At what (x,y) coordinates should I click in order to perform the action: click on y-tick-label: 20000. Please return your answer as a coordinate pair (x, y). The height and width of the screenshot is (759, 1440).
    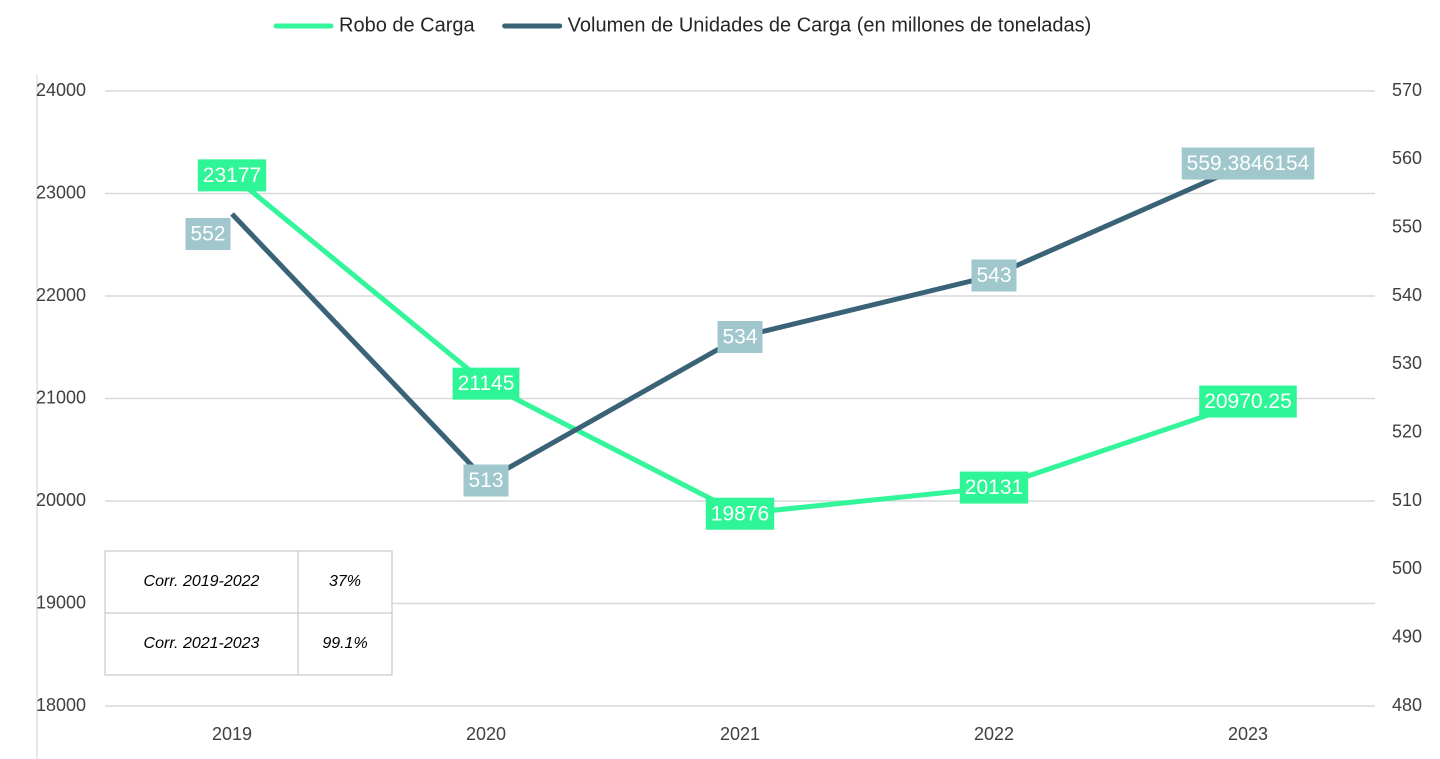
    Looking at the image, I should click on (61, 500).